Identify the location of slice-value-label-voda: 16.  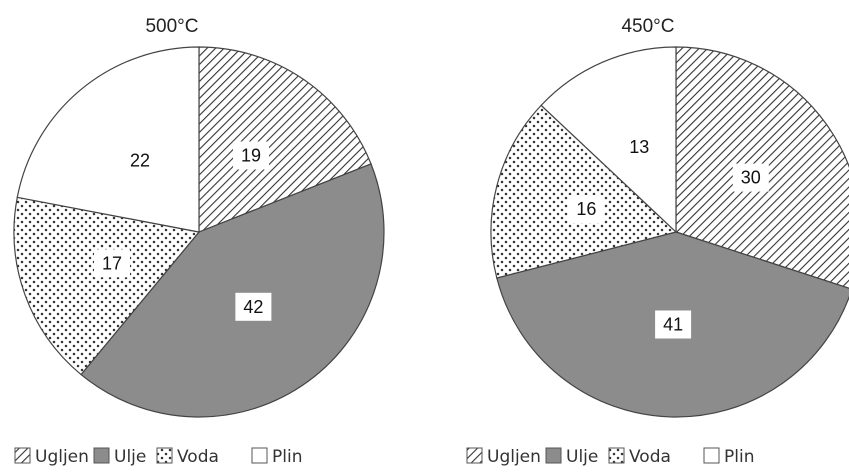
(586, 209).